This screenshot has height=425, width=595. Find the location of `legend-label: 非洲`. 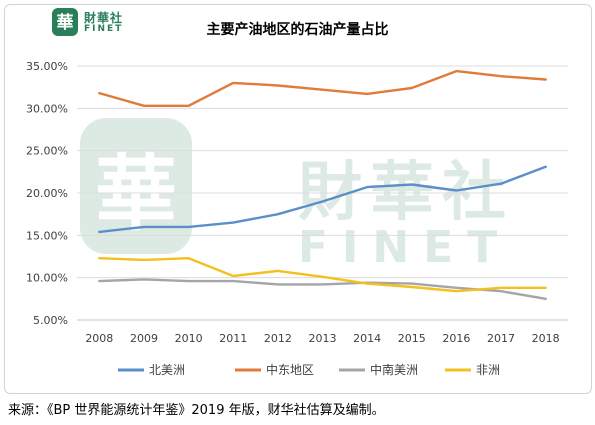

legend-label: 非洲 is located at coordinates (488, 370).